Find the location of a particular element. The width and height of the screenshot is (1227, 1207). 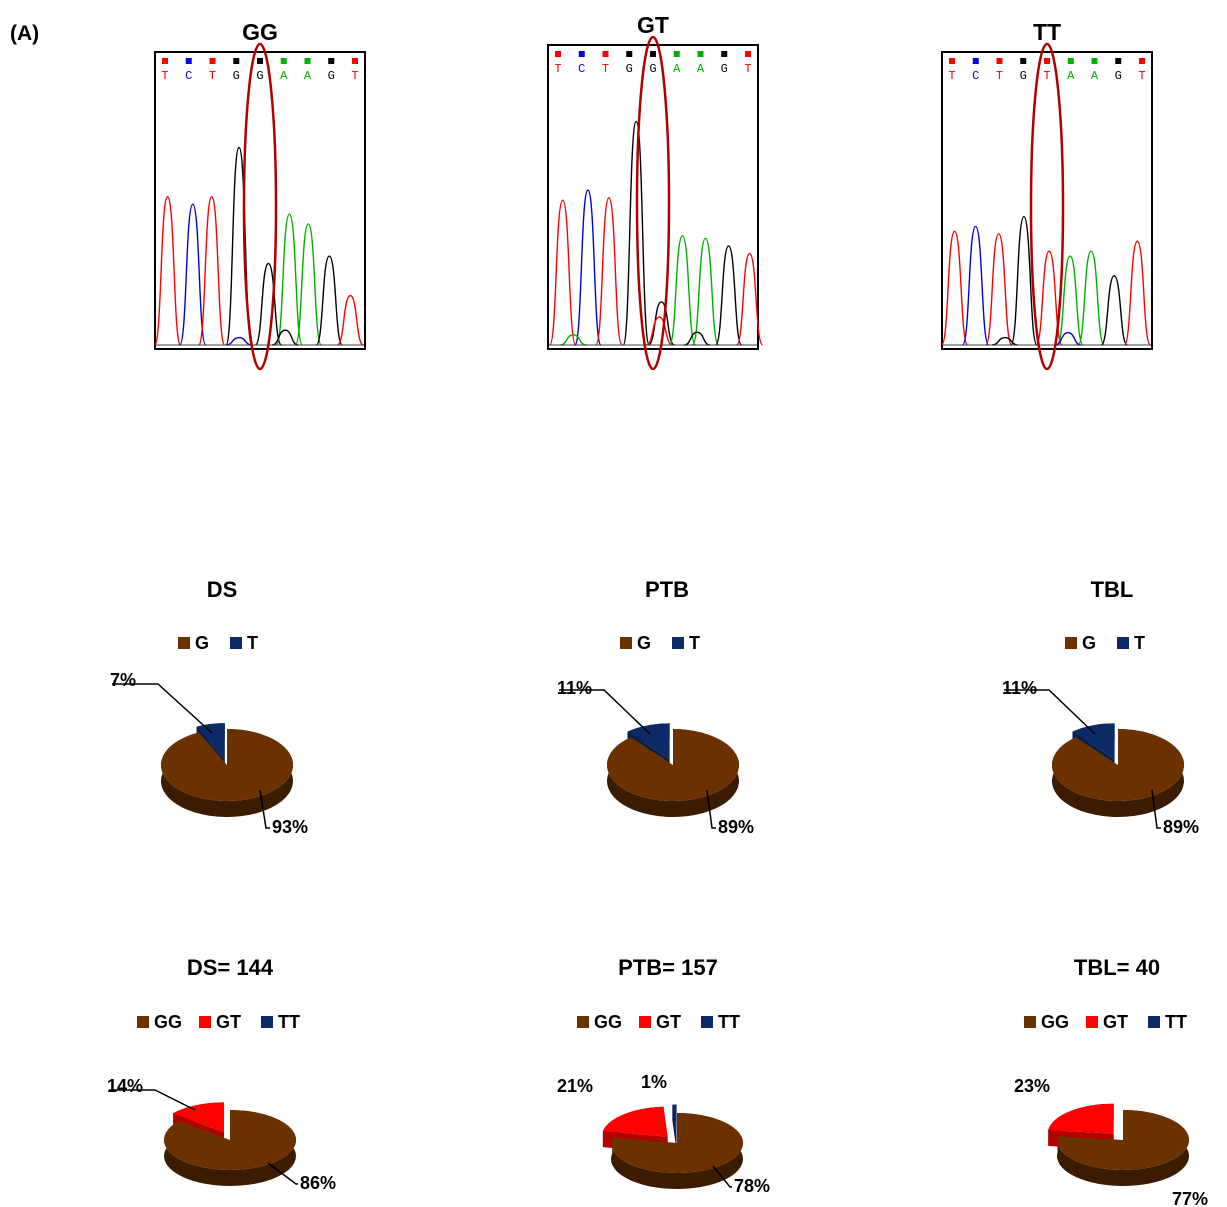

pie-title: TBL is located at coordinates (1112, 589).